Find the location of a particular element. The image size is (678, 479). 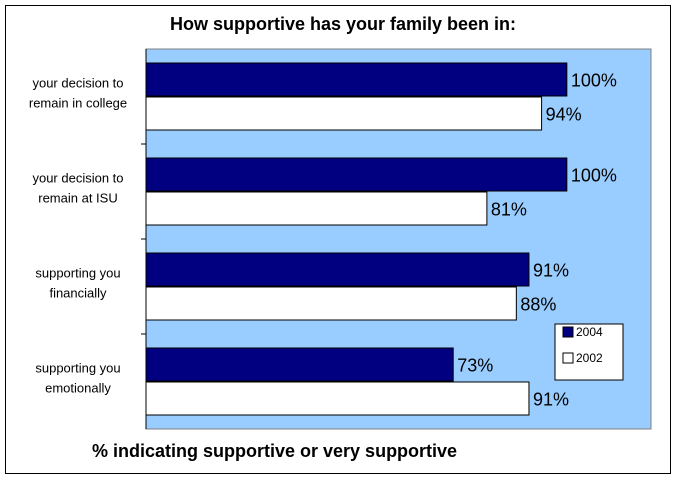

data-label-2004-0: 100% is located at coordinates (594, 81).